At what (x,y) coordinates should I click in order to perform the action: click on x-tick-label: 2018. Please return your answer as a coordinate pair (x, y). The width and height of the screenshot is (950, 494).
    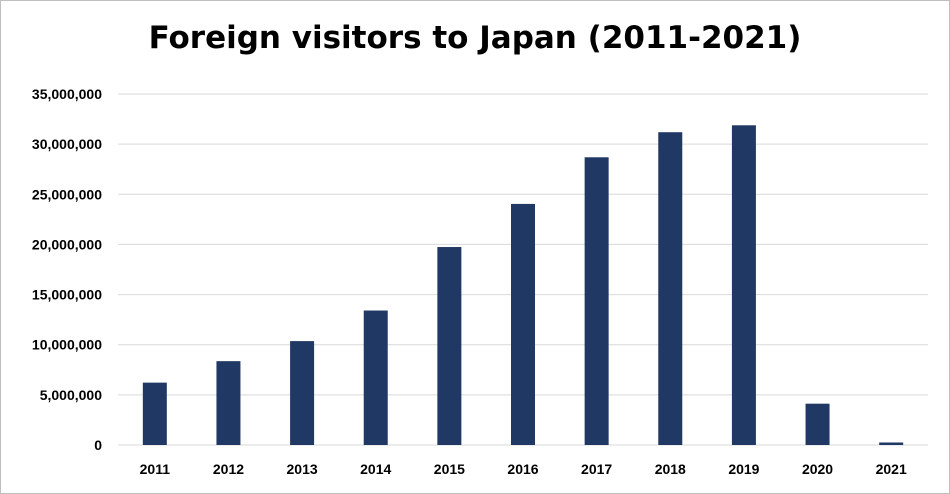
    Looking at the image, I should click on (670, 469).